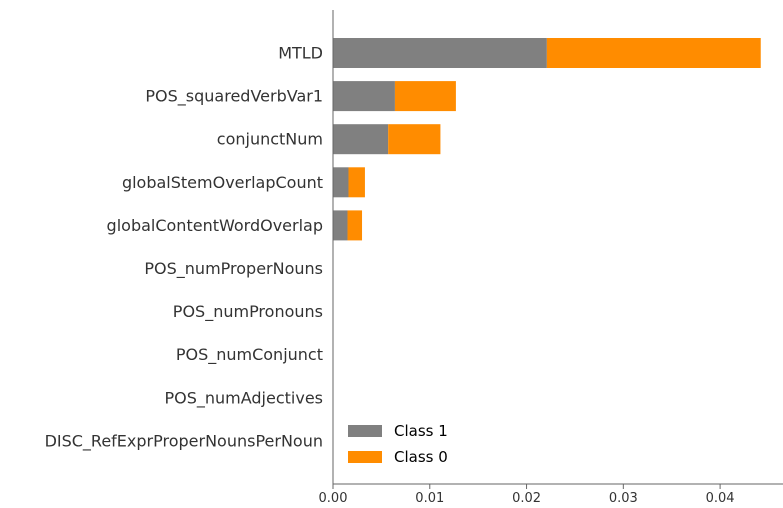 The image size is (783, 508). Describe the element at coordinates (333, 498) in the screenshot. I see `x-tick-label: 0.00` at that location.